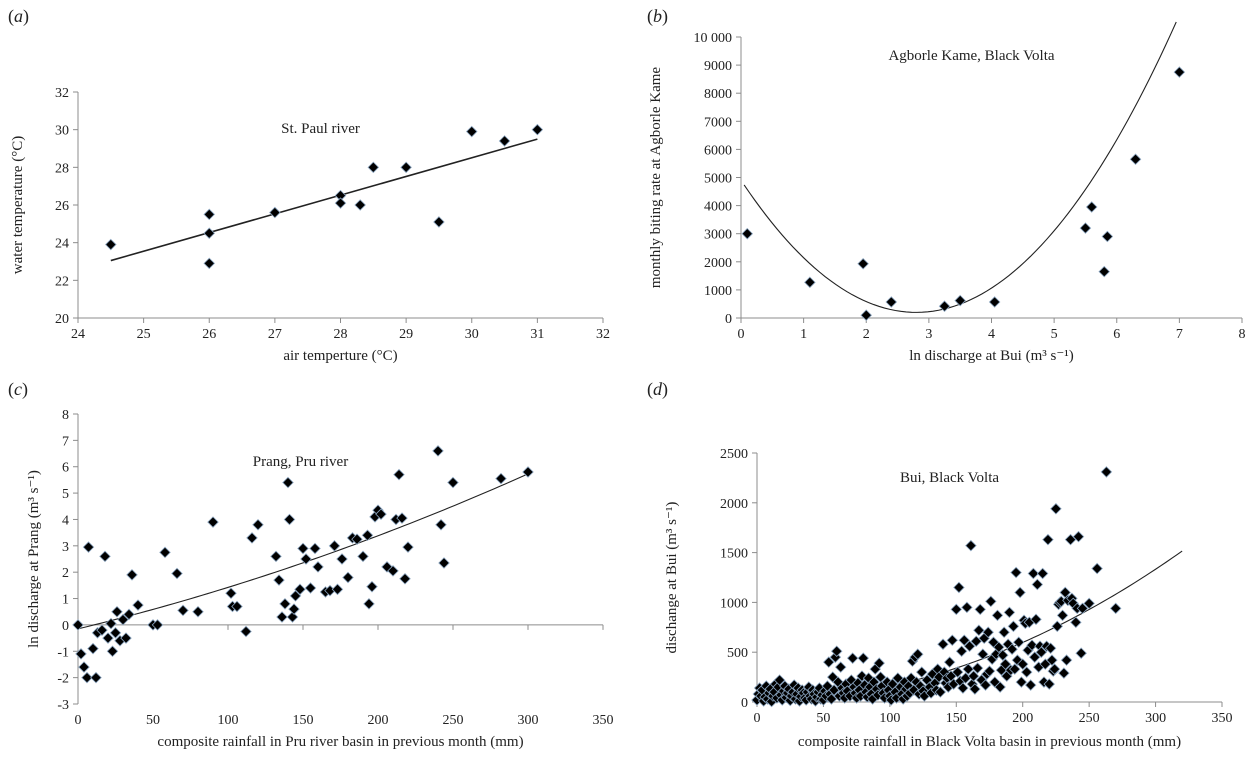 The width and height of the screenshot is (1254, 760). What do you see at coordinates (1089, 718) in the screenshot?
I see `x-tick-label: 250` at bounding box center [1089, 718].